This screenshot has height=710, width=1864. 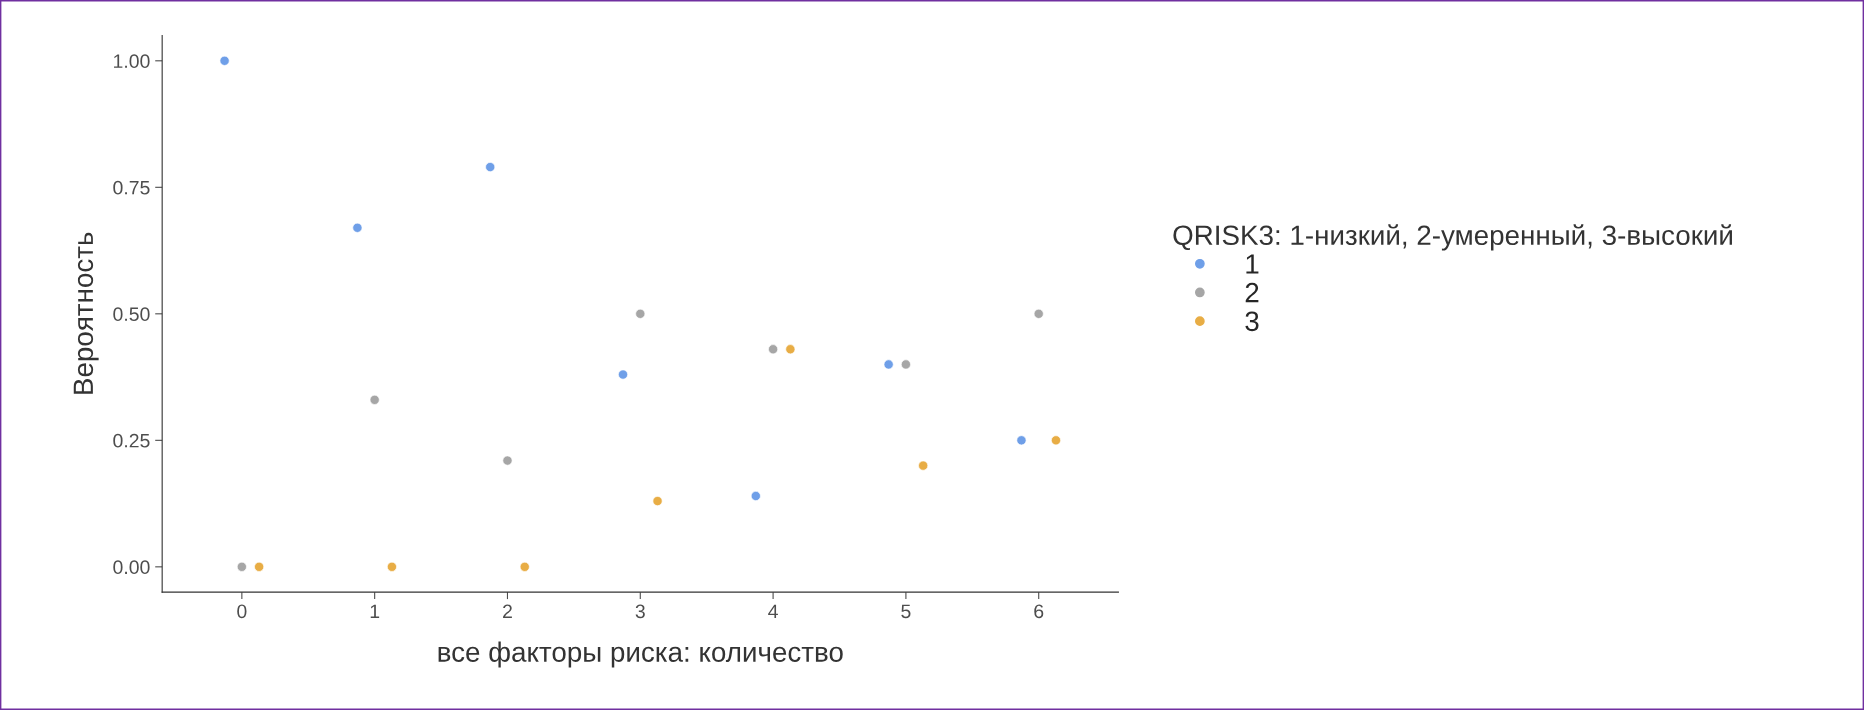 What do you see at coordinates (1252, 321) in the screenshot?
I see `legend-label: 3` at bounding box center [1252, 321].